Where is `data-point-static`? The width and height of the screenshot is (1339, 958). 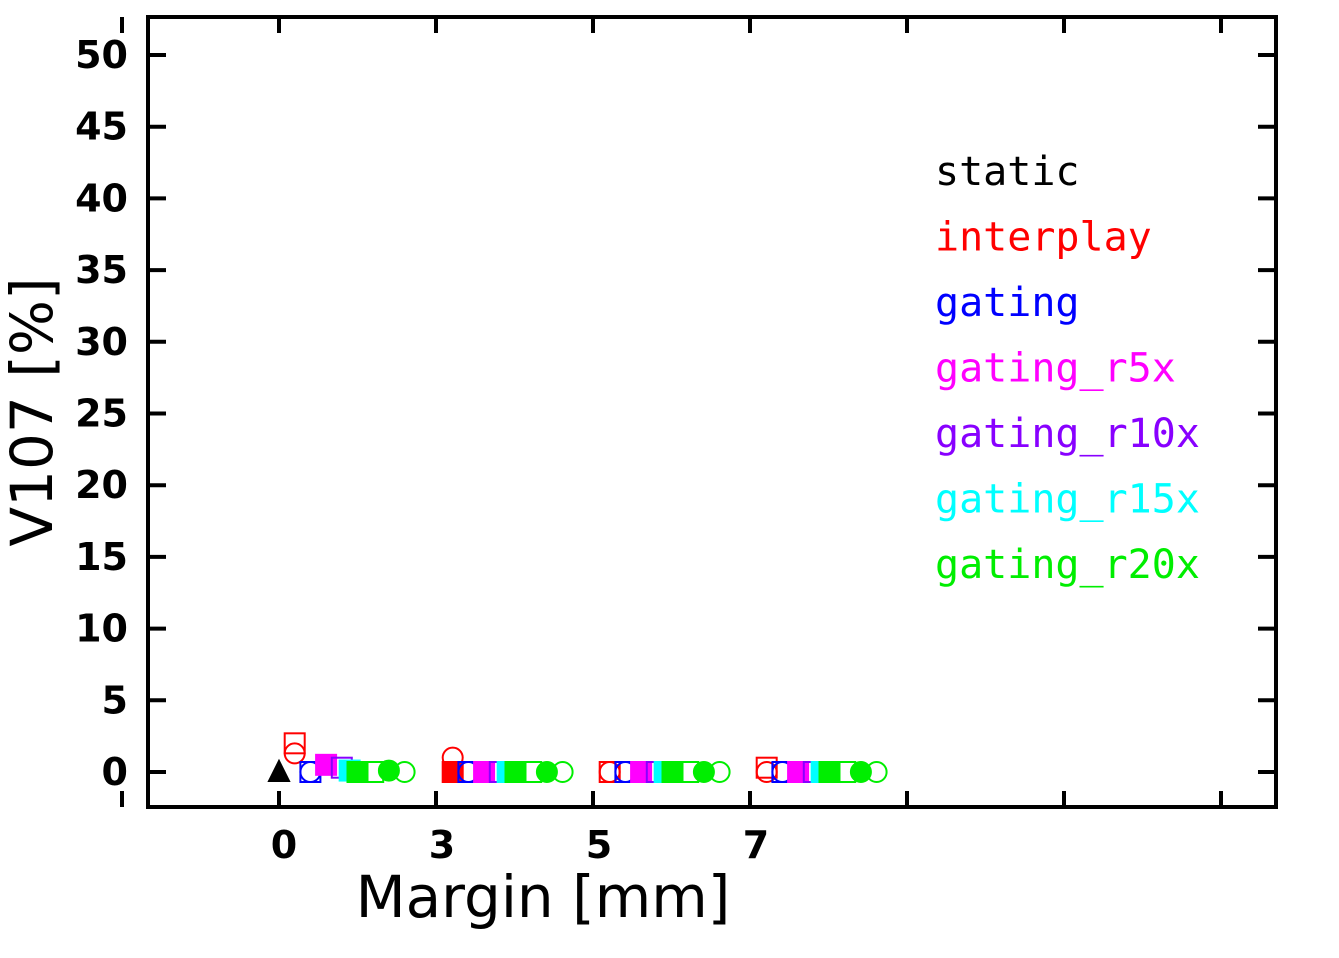 data-point-static is located at coordinates (279, 770).